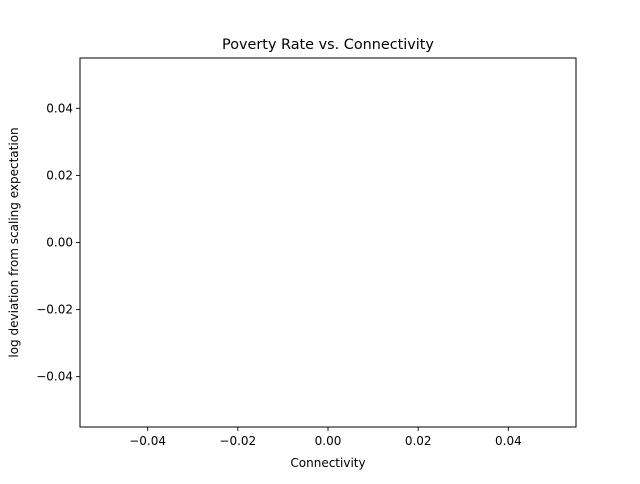  I want to click on chart-title: Poverty Rate vs. Connectivity, so click(328, 45).